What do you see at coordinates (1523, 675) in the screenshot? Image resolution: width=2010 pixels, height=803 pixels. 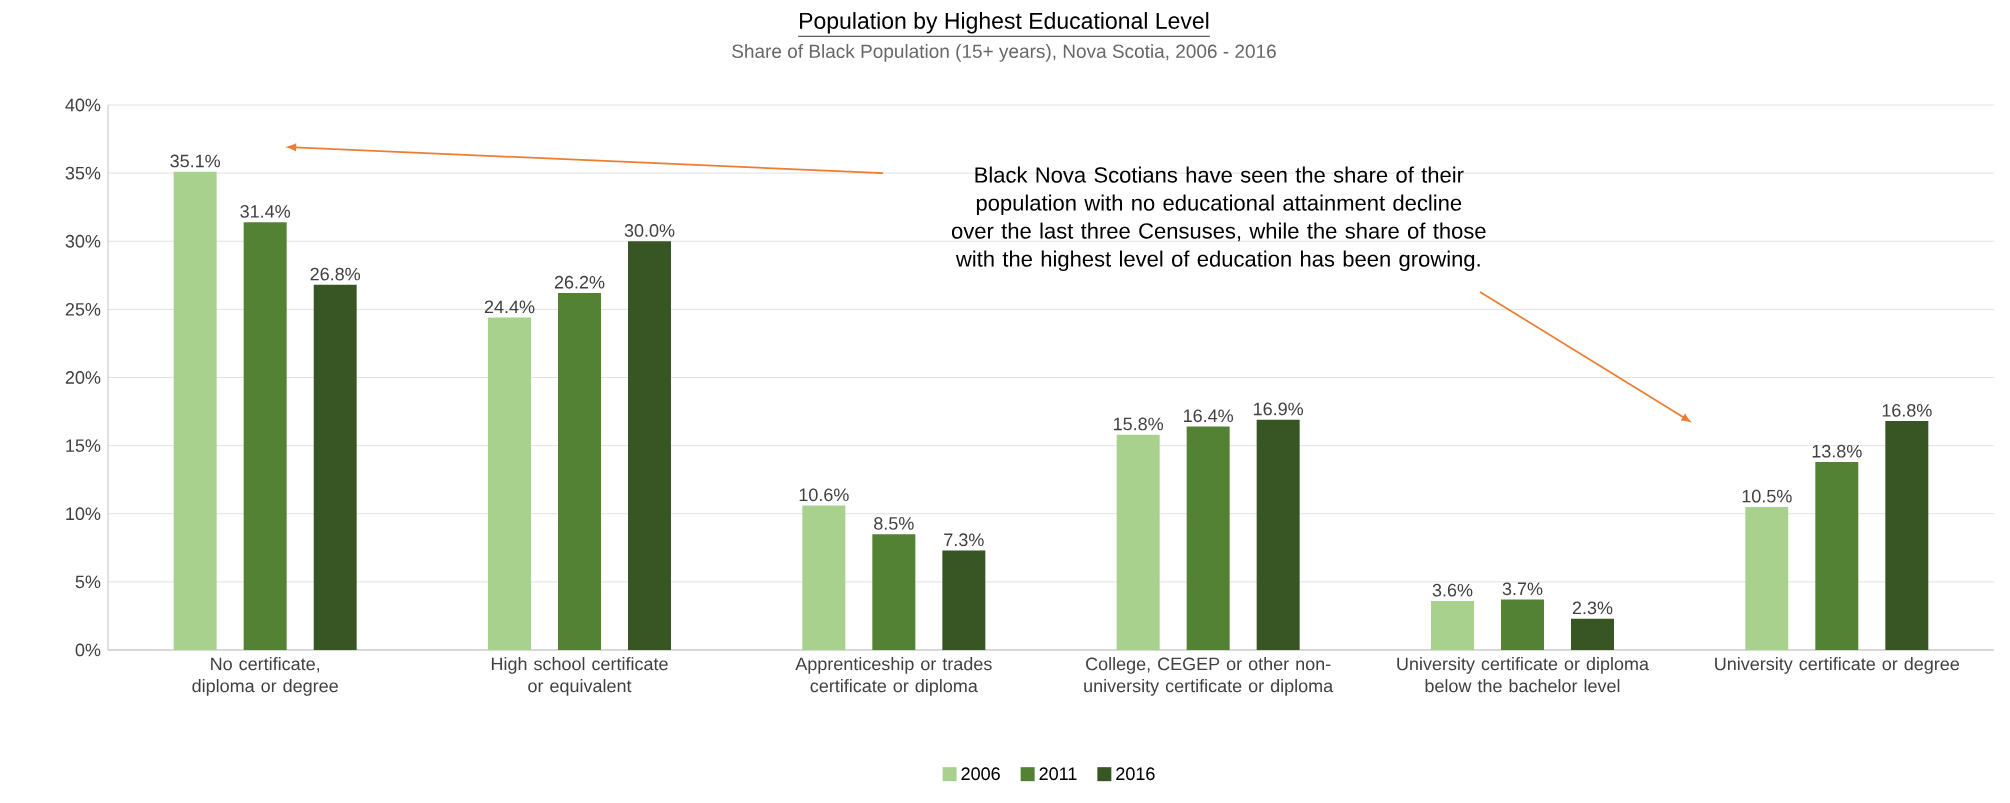 I see `x-tick-label: University certificate or diploma below the bachelor level` at bounding box center [1523, 675].